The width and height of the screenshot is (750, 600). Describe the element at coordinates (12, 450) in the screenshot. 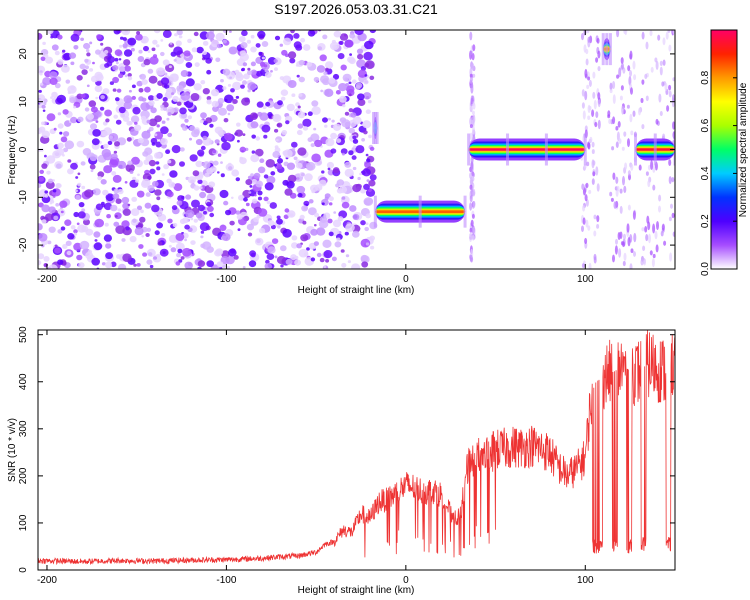

I see `snr-y-label: SNR (10 * v/v)` at that location.